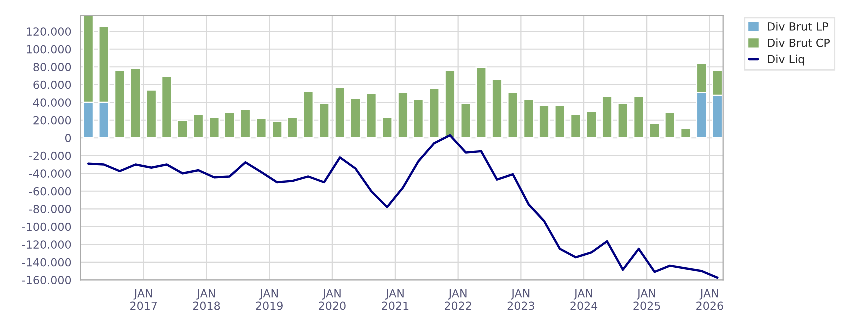  I want to click on x-tick-label: JAN 2021, so click(395, 300).